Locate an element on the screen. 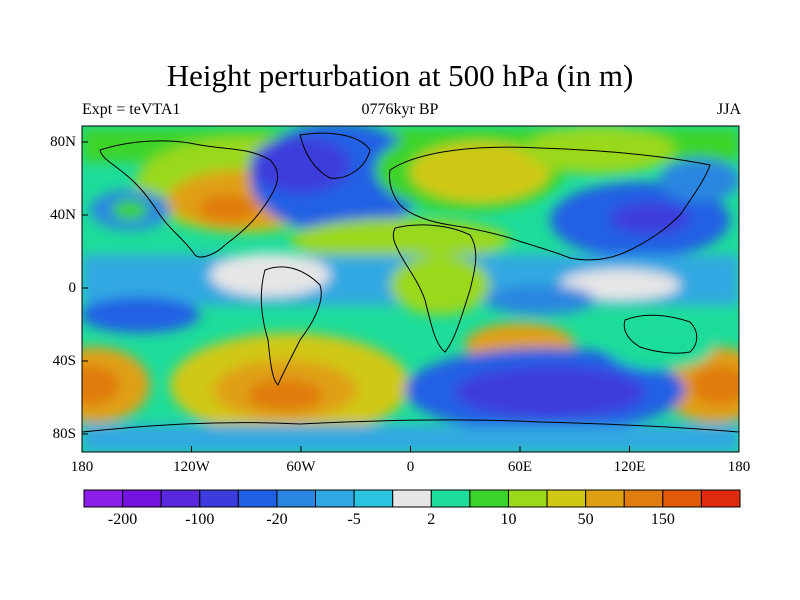 The width and height of the screenshot is (800, 600). field-spe-high-core is located at coordinates (714, 385).